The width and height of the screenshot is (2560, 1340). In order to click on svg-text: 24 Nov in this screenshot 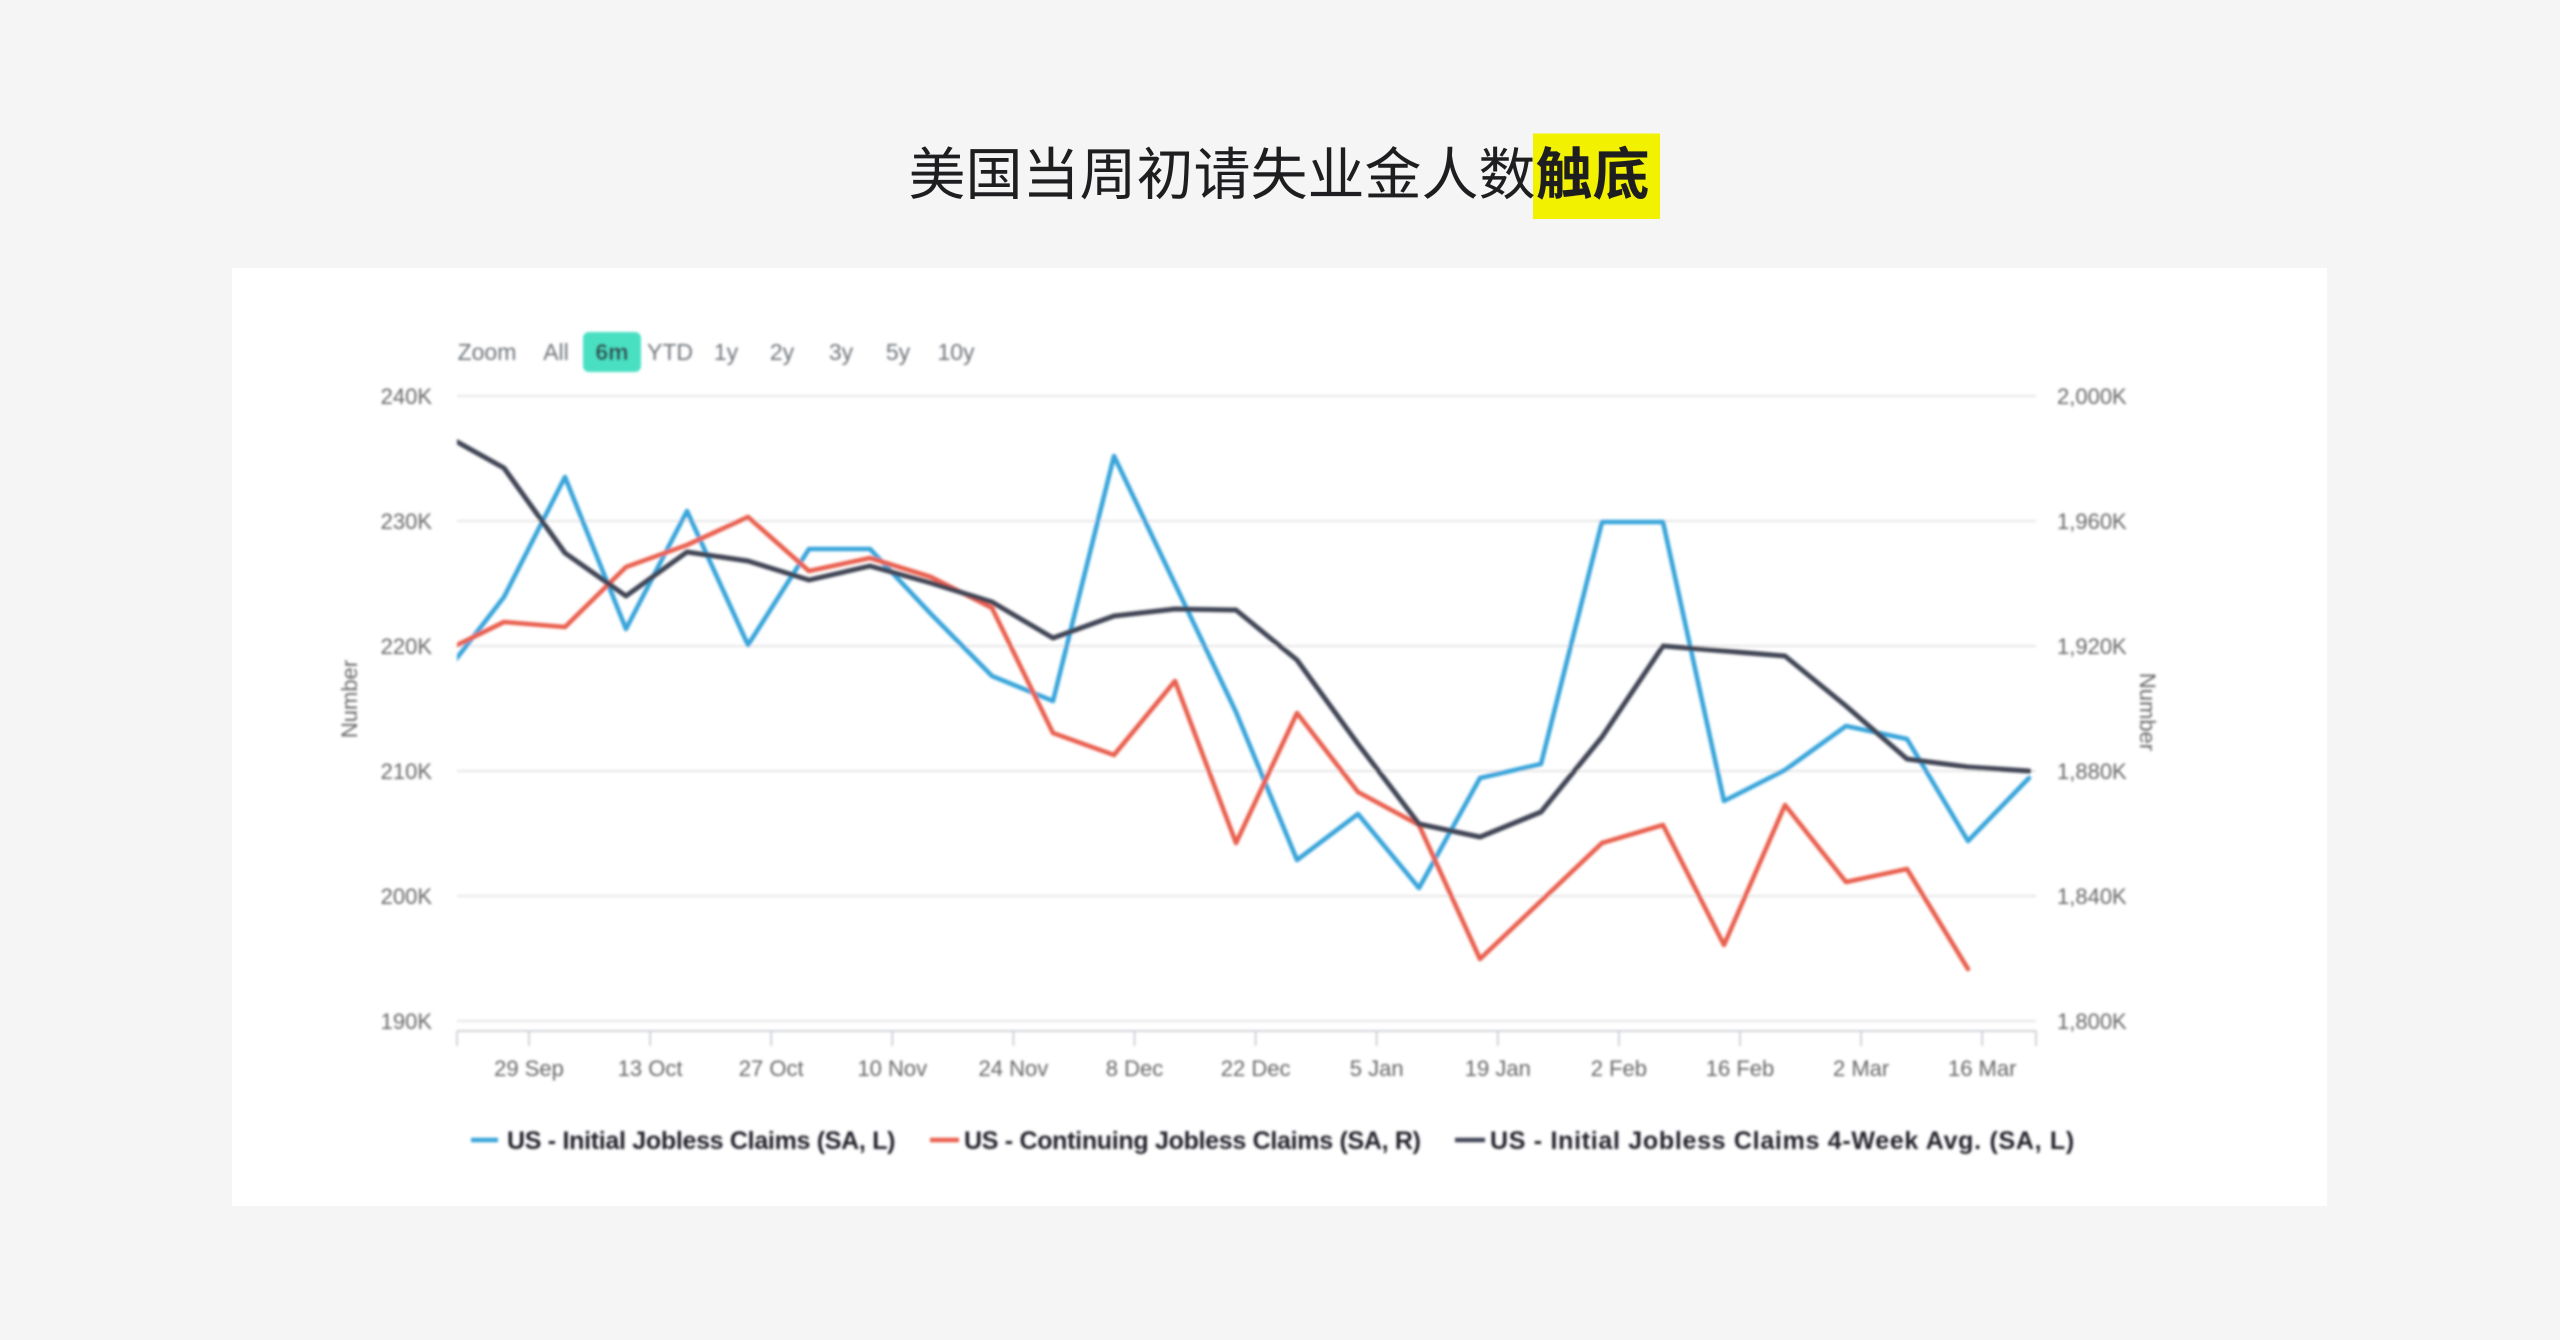, I will do `click(1014, 1068)`.